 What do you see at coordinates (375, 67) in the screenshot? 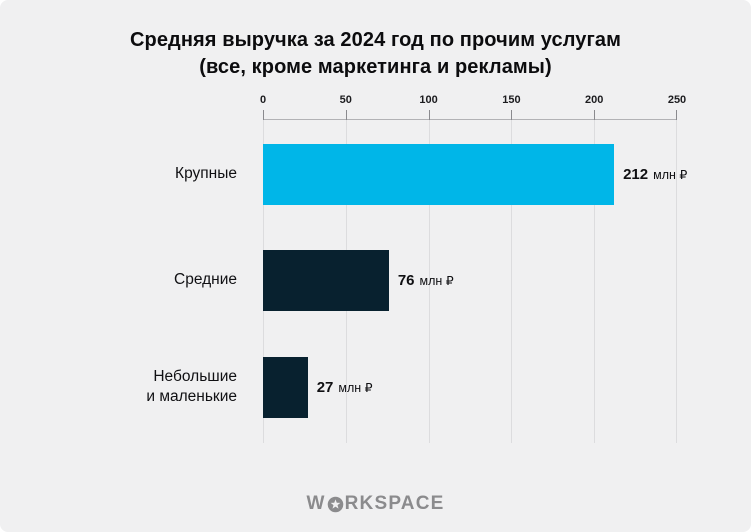
I see `chart-title-line2: (все, кроме маркетинга и рекламы)` at bounding box center [375, 67].